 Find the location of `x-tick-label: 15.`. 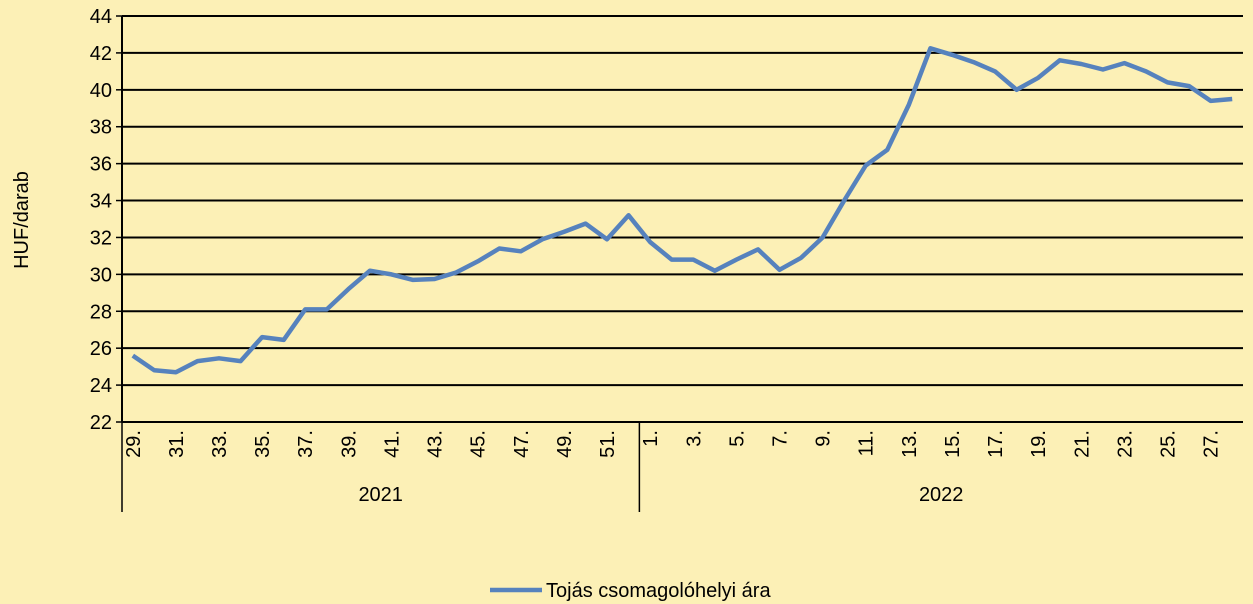

x-tick-label: 15. is located at coordinates (953, 444).